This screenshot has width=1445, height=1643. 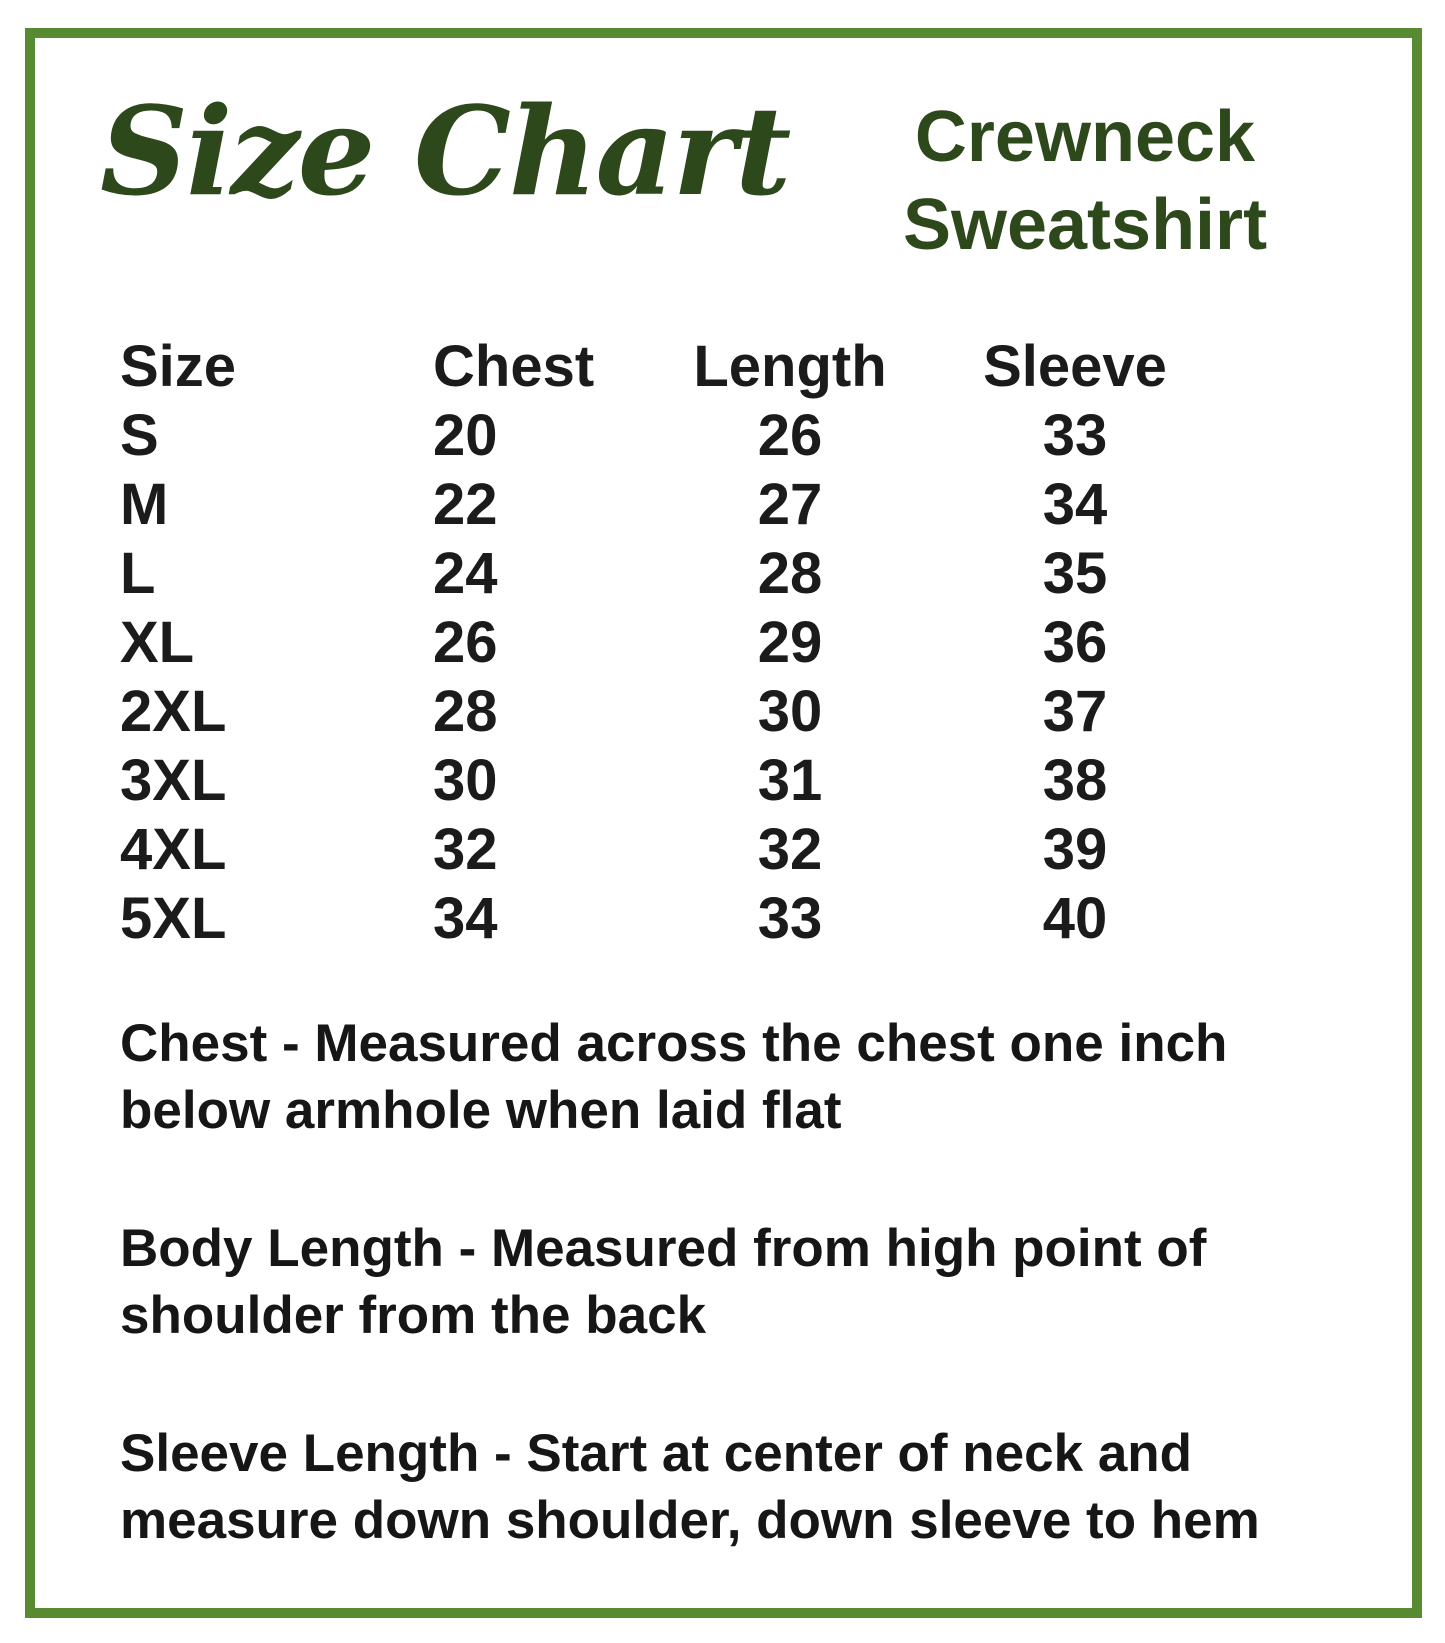 I want to click on table-row: S 20 26 33, so click(x=685, y=435).